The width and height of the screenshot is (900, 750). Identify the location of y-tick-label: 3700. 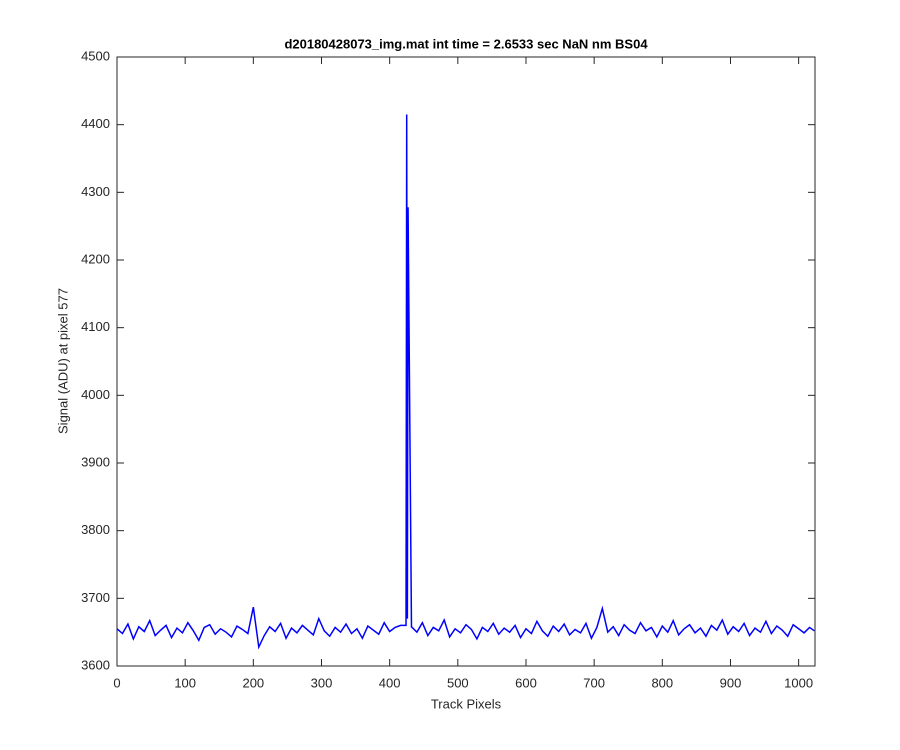
(95, 597).